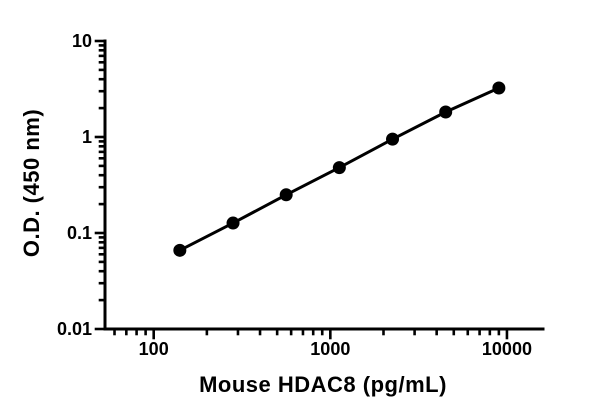  I want to click on y-tick-label: 0.1, so click(79, 233).